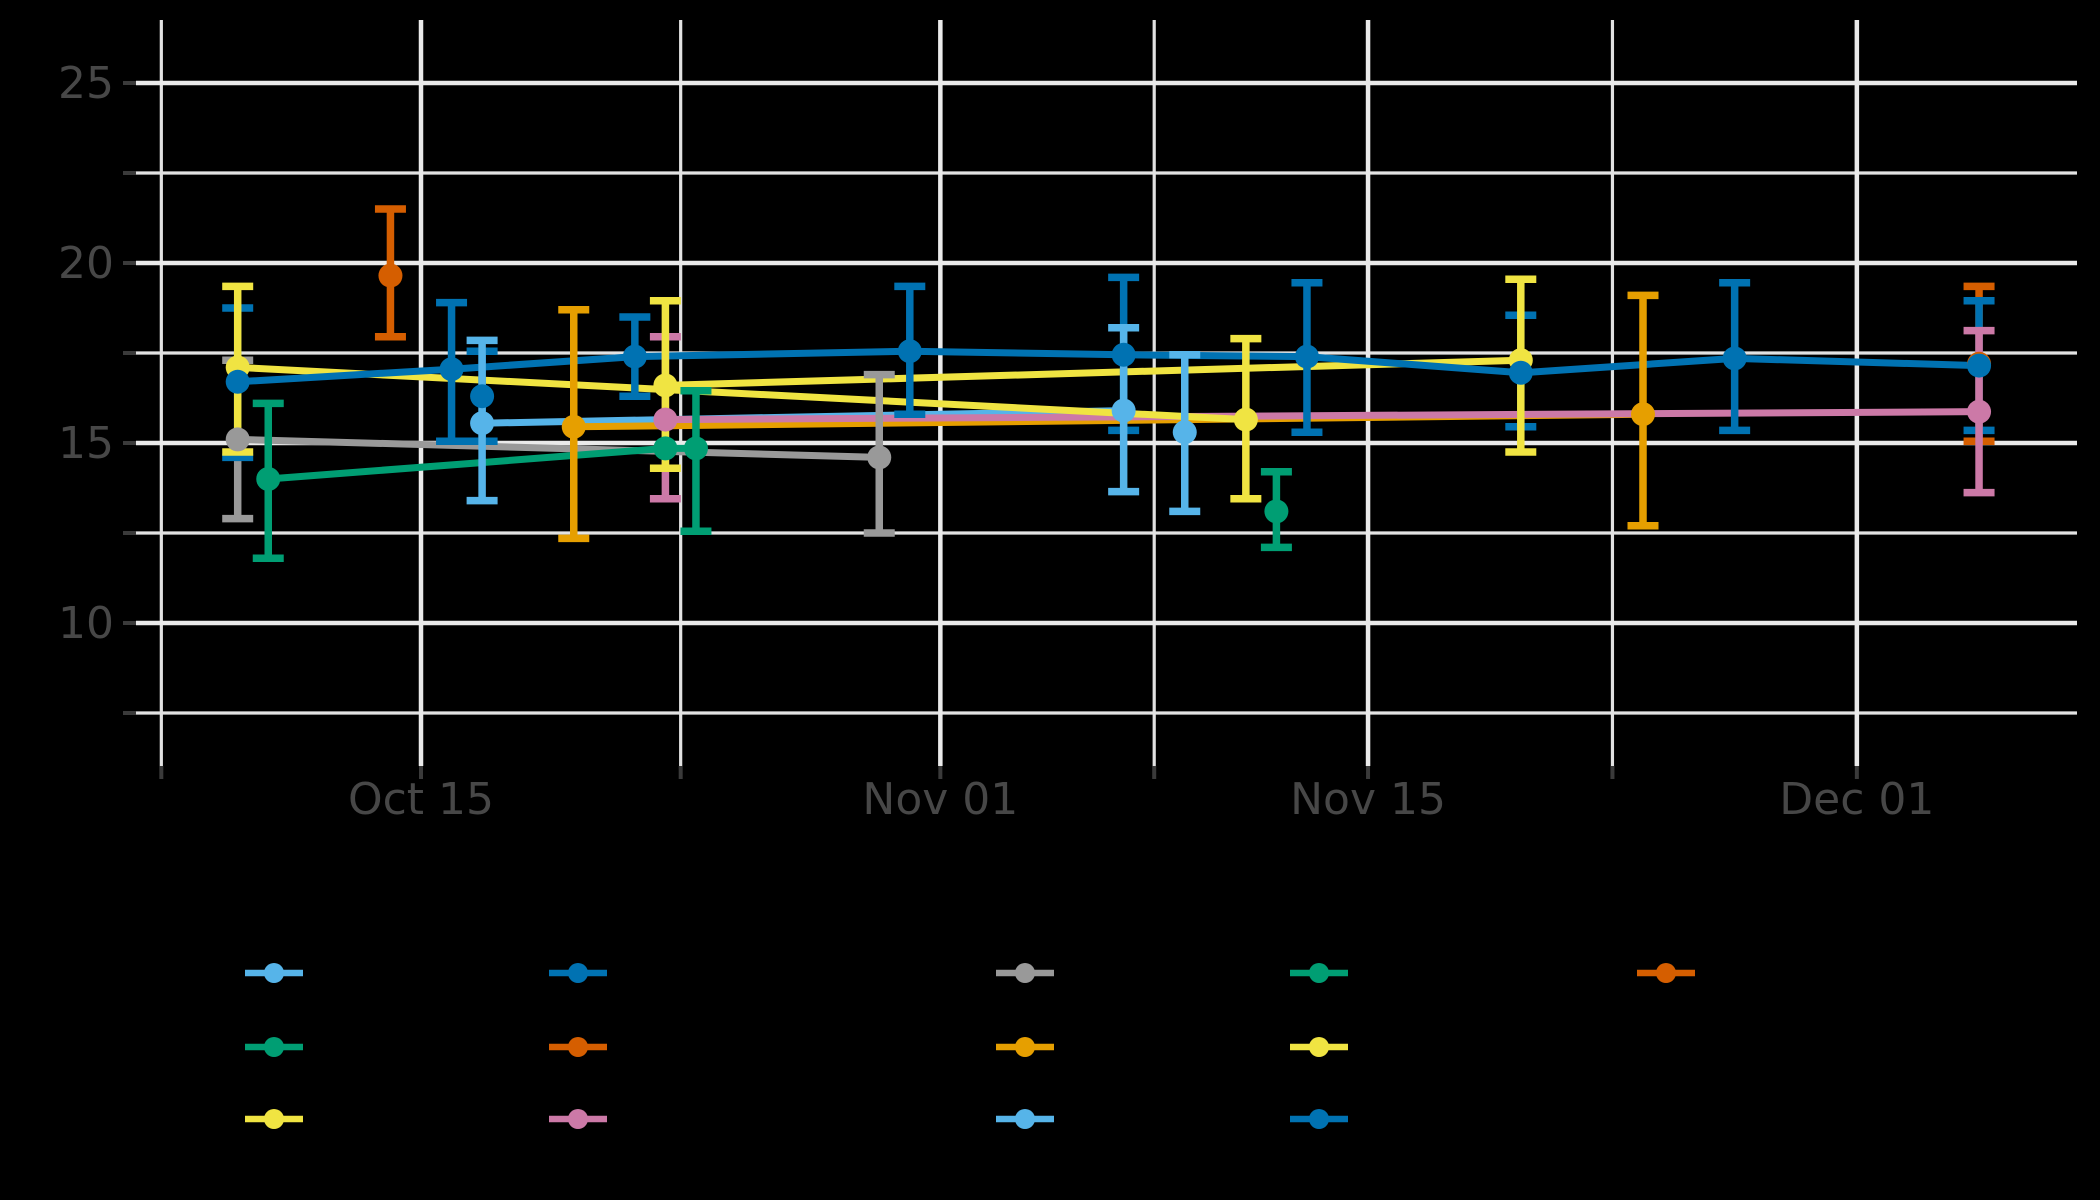  I want to click on series-line-pink, so click(1322, 416).